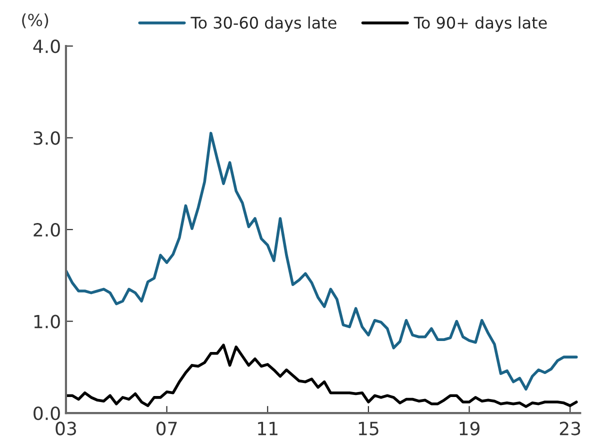  Describe the element at coordinates (322, 376) in the screenshot. I see `line-series` at that location.